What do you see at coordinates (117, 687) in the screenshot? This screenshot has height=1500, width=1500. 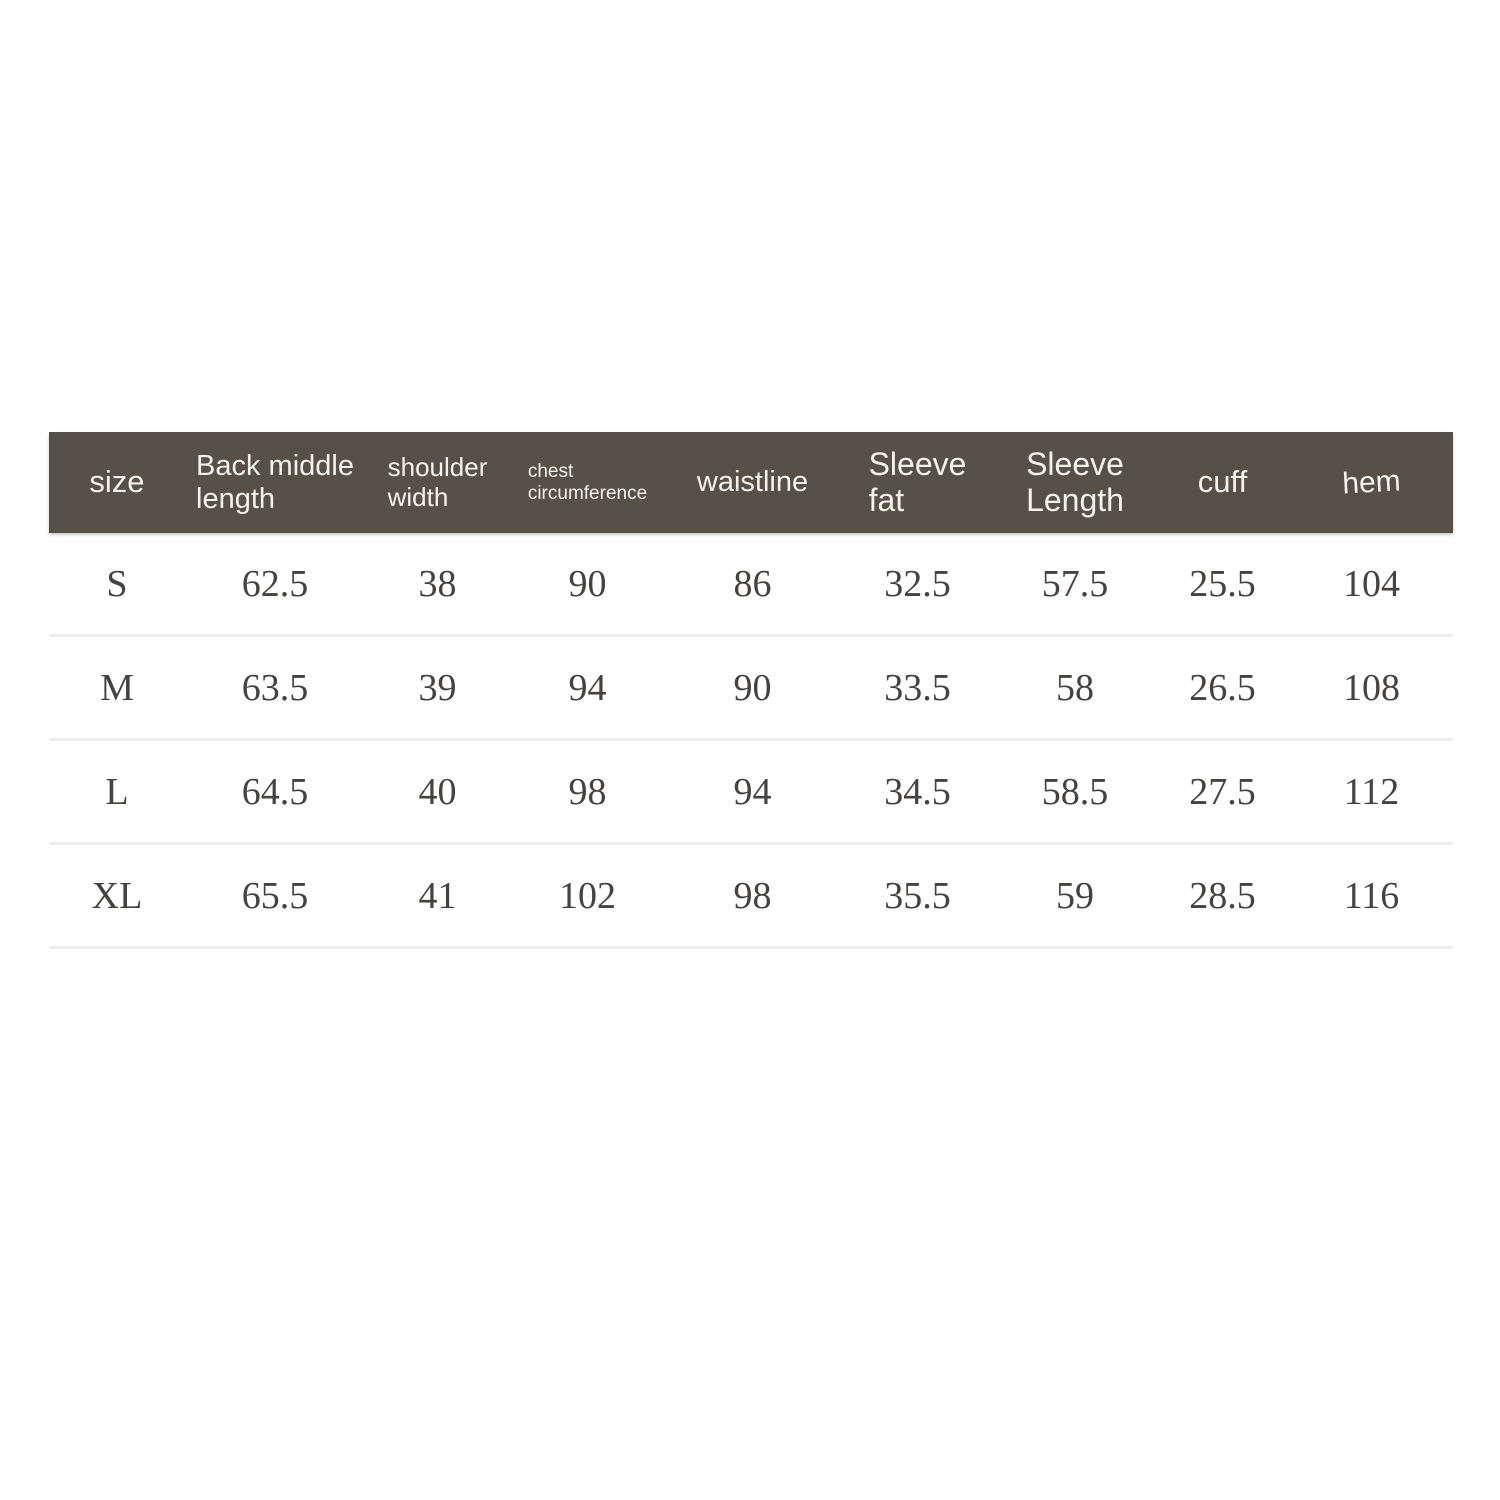 I see `size-label: M` at bounding box center [117, 687].